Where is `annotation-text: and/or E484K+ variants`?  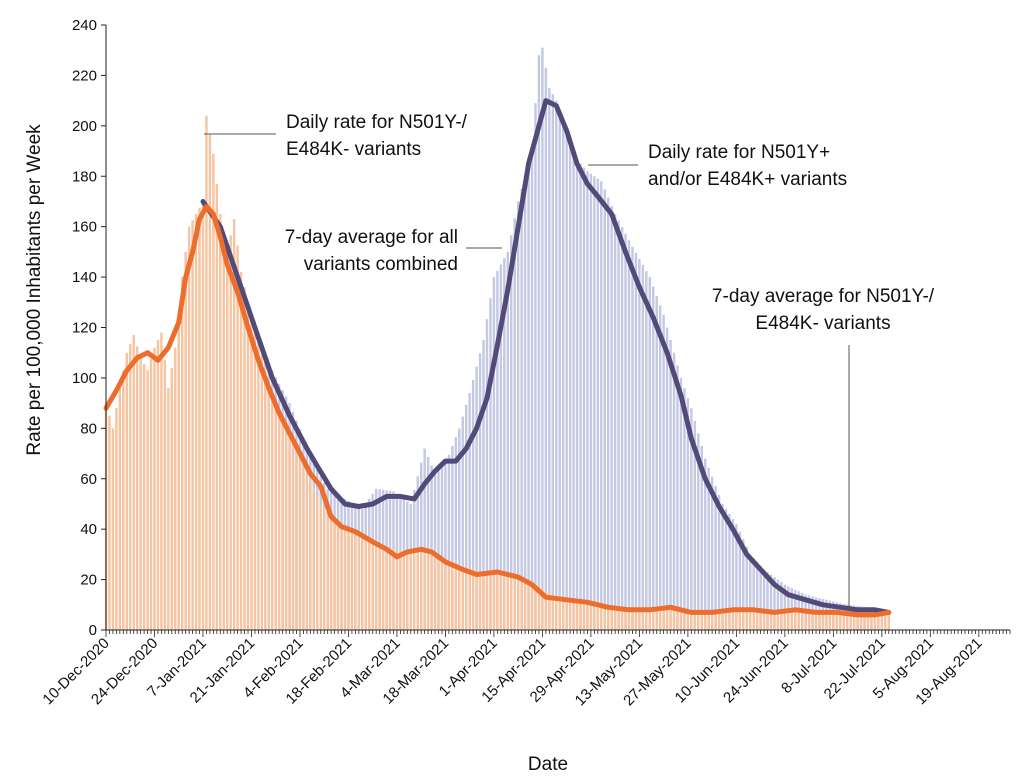 annotation-text: and/or E484K+ variants is located at coordinates (747, 179).